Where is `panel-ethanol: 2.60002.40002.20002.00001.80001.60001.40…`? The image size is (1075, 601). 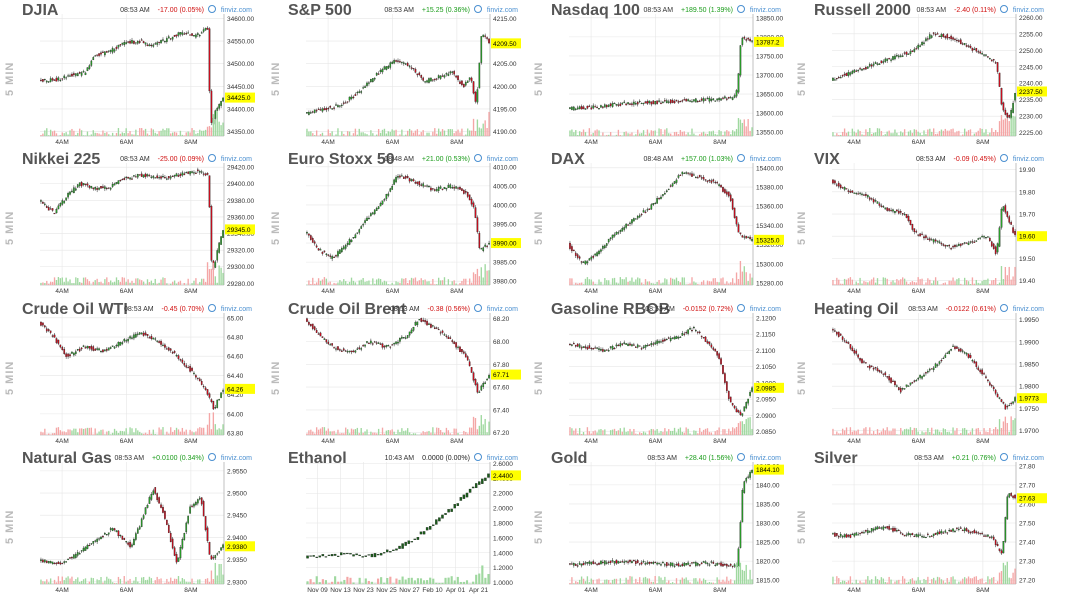 panel-ethanol: 2.60002.40002.20002.00001.80001.60001.40… is located at coordinates (396, 522).